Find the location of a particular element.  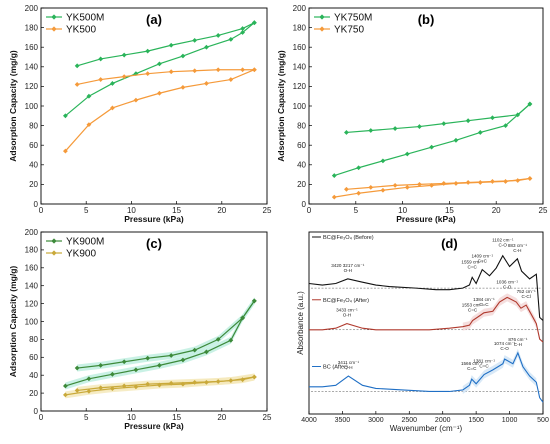

x-tick-label: 4000 is located at coordinates (309, 420).